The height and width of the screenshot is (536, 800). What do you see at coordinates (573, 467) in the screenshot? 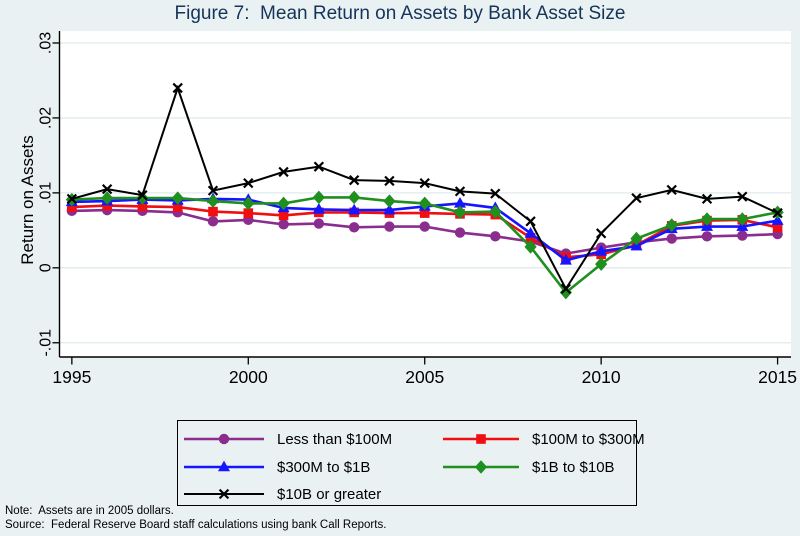
I see `legend-label-3: $1B to $10B` at bounding box center [573, 467].